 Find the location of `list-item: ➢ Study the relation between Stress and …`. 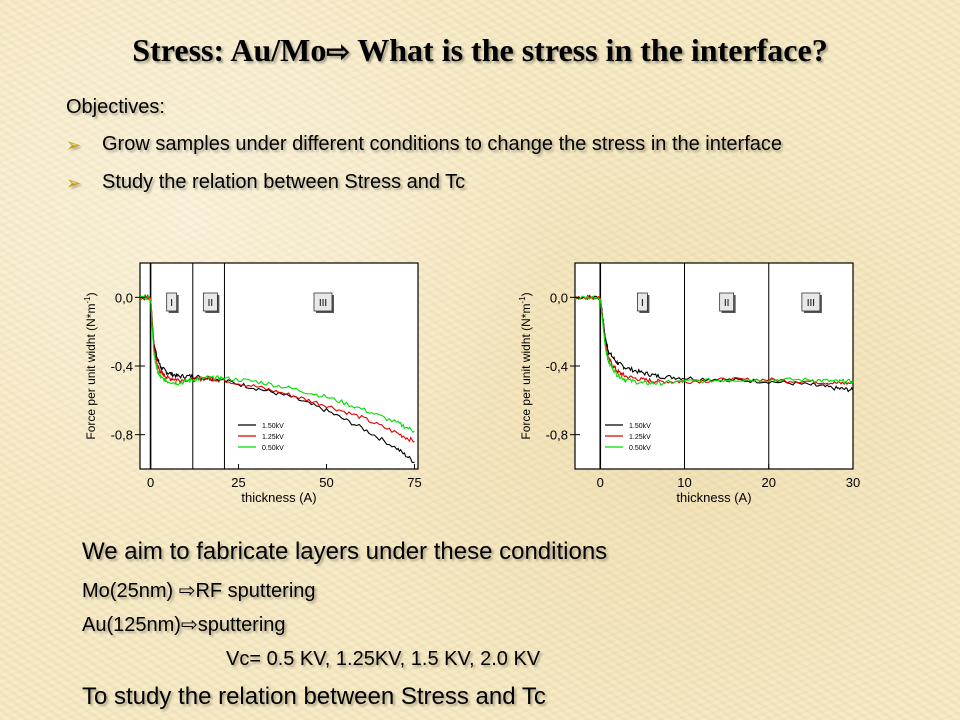

list-item: ➢ Study the relation between Stress and … is located at coordinates (476, 182).